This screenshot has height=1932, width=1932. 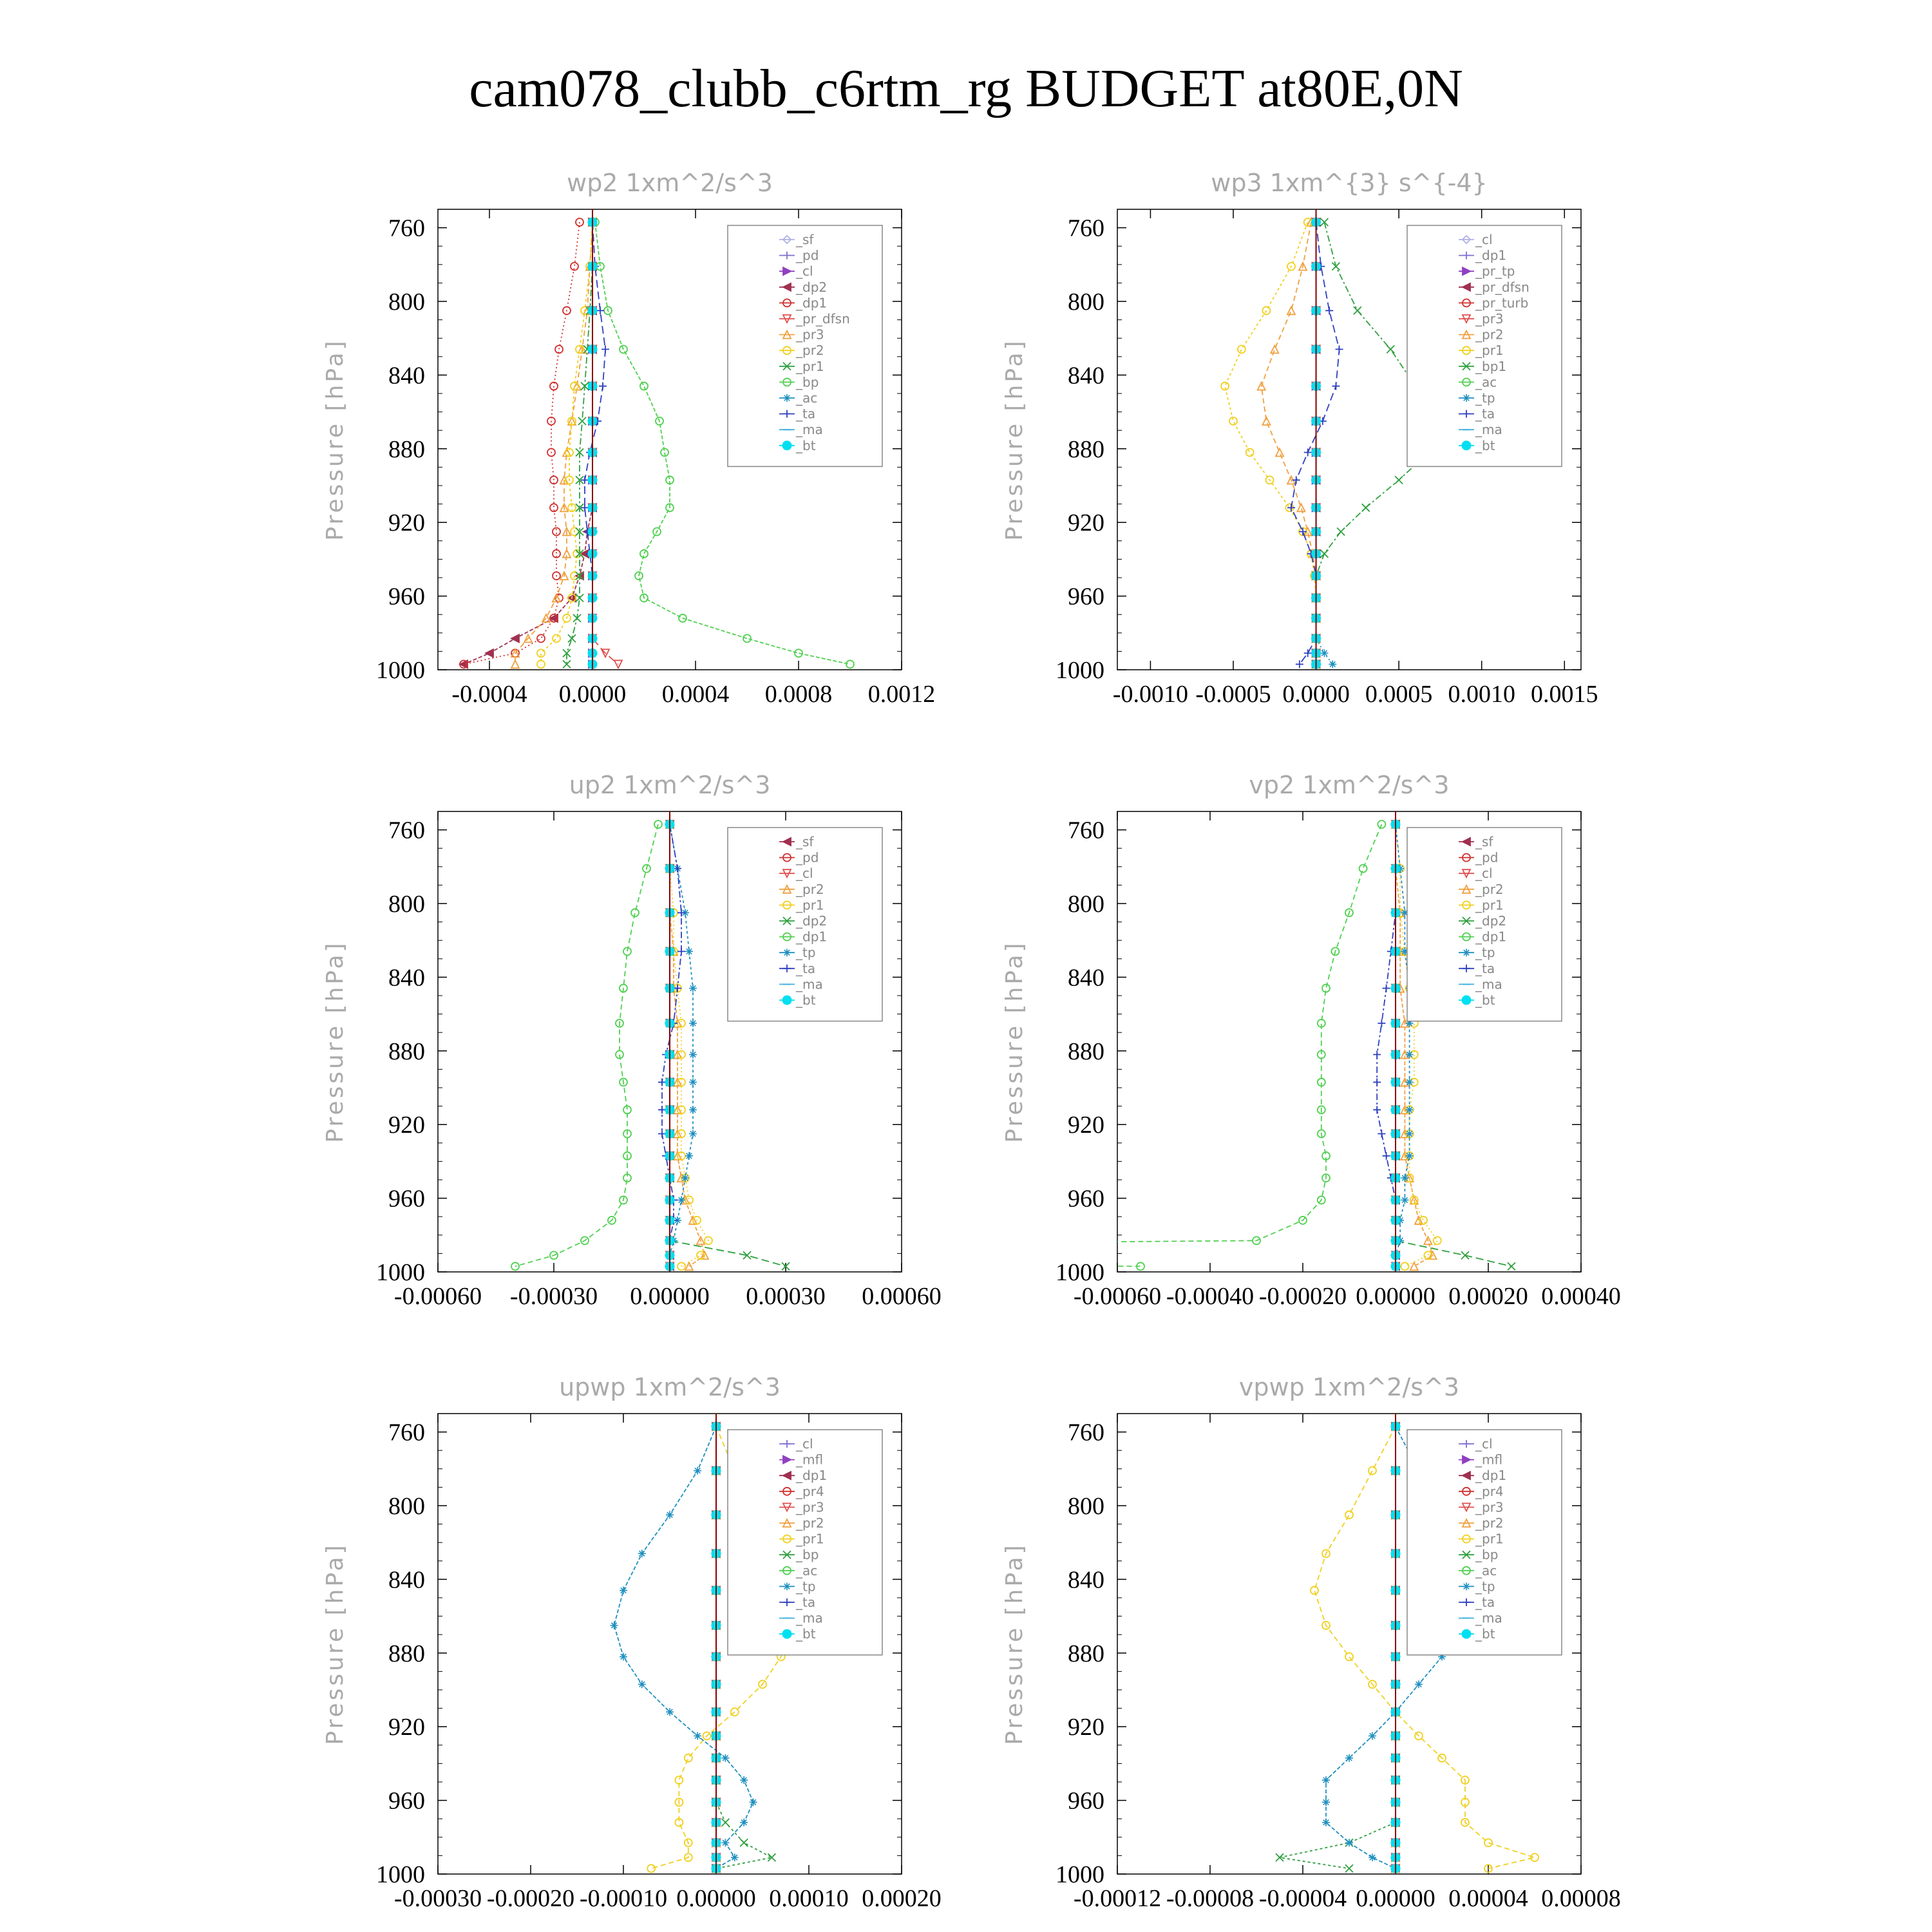 I want to click on legend-label: _pr2, so click(x=810, y=1523).